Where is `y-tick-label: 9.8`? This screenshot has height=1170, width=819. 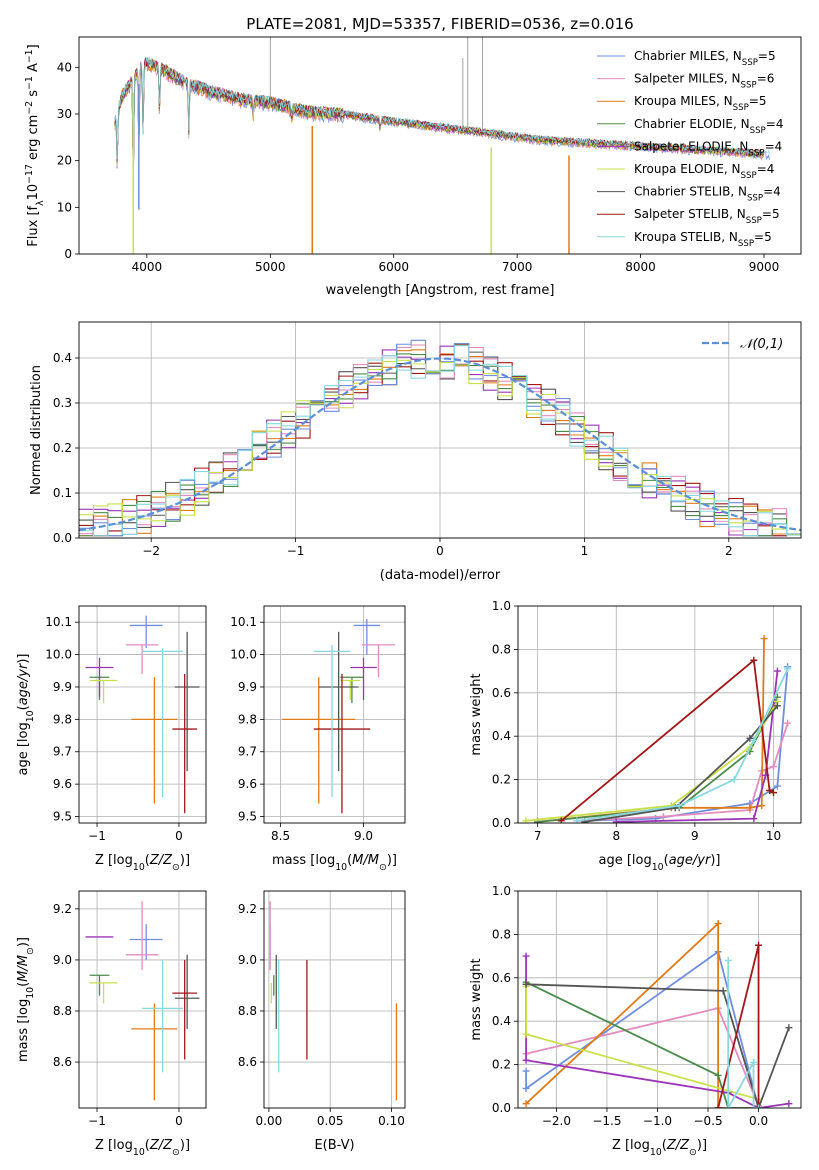 y-tick-label: 9.8 is located at coordinates (247, 719).